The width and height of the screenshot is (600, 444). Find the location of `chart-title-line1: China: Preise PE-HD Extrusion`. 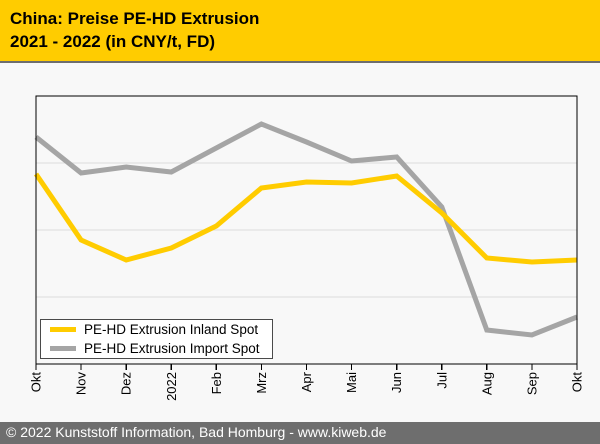

chart-title-line1: China: Preise PE-HD Extrusion is located at coordinates (135, 18).